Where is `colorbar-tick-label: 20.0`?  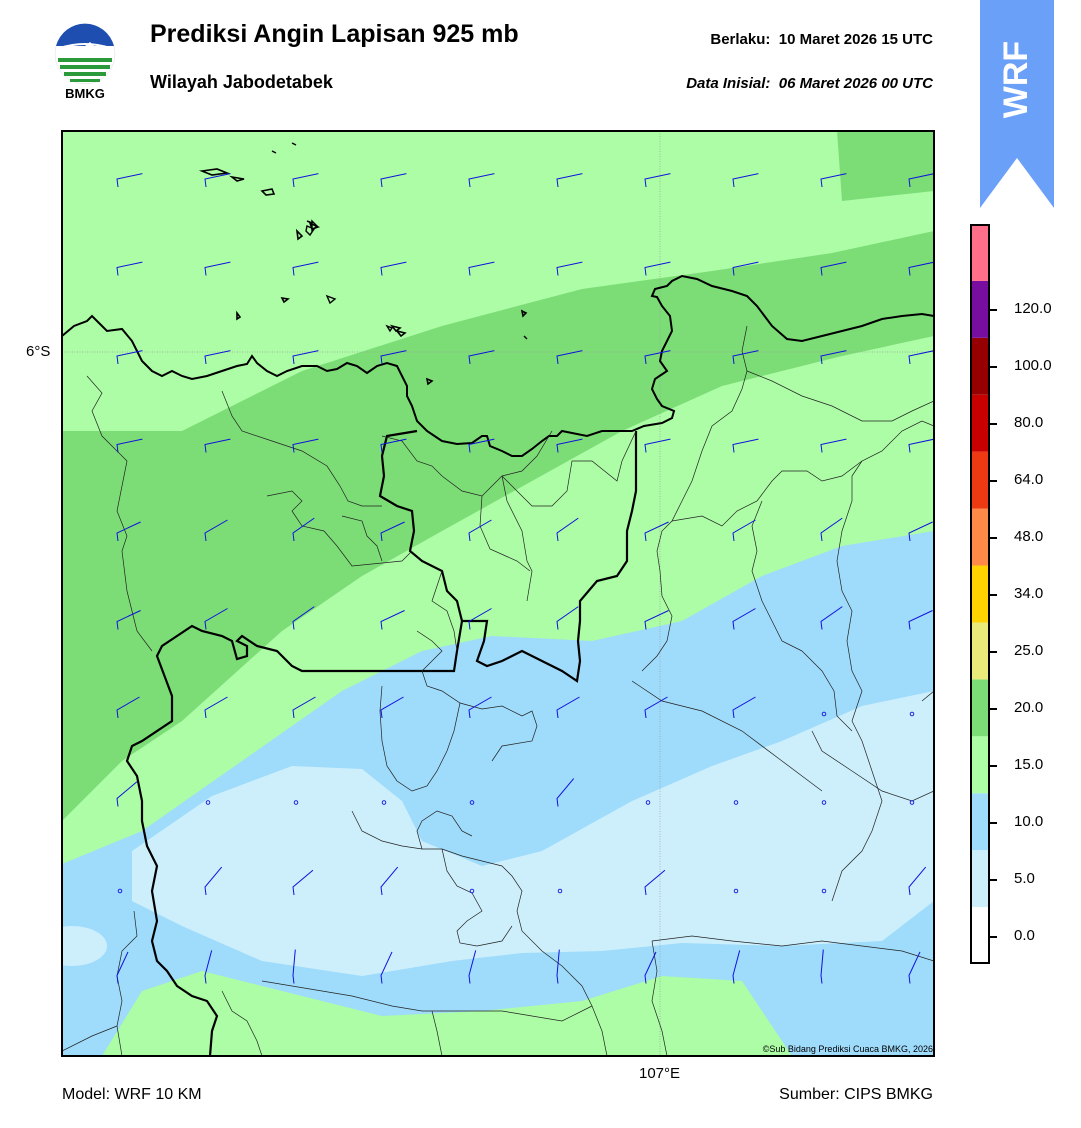 colorbar-tick-label: 20.0 is located at coordinates (1029, 707).